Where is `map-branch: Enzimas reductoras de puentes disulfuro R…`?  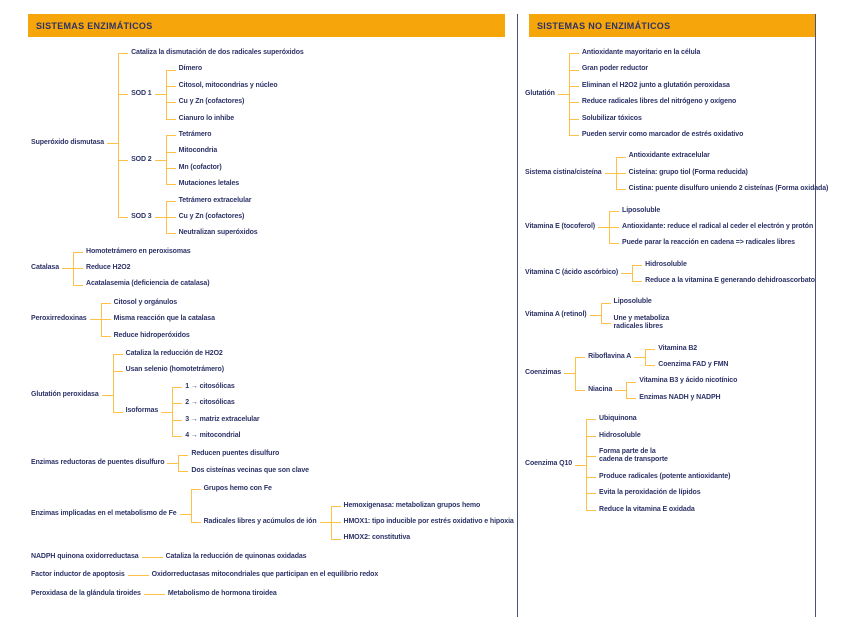 map-branch: Enzimas reductoras de puentes disulfuro R… is located at coordinates (272, 462).